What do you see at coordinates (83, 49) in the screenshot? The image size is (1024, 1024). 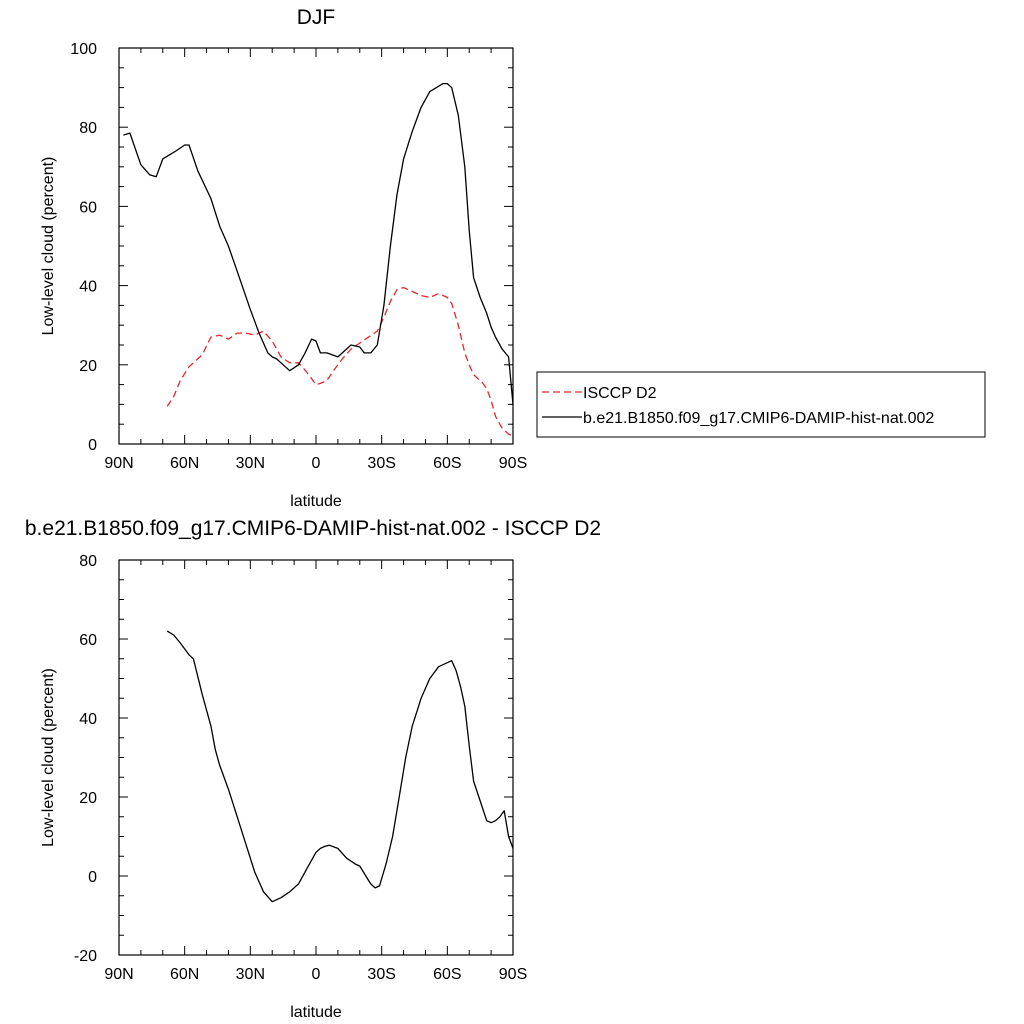 I see `y-tick-label: 100` at bounding box center [83, 49].